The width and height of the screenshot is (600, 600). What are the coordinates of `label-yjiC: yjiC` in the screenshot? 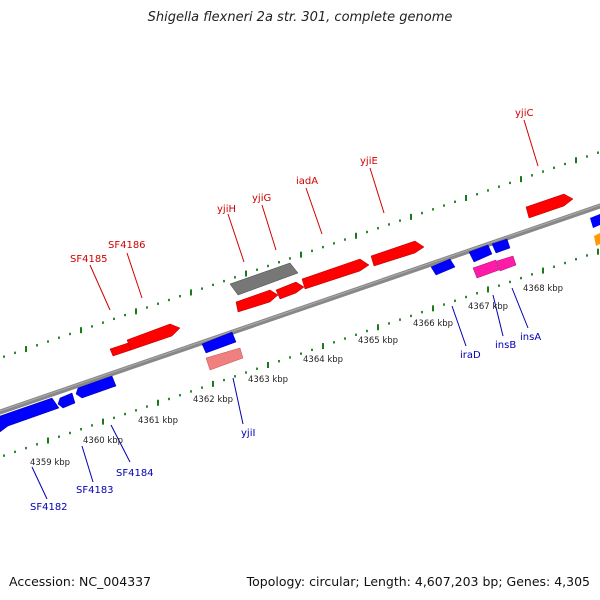 It's located at (524, 113).